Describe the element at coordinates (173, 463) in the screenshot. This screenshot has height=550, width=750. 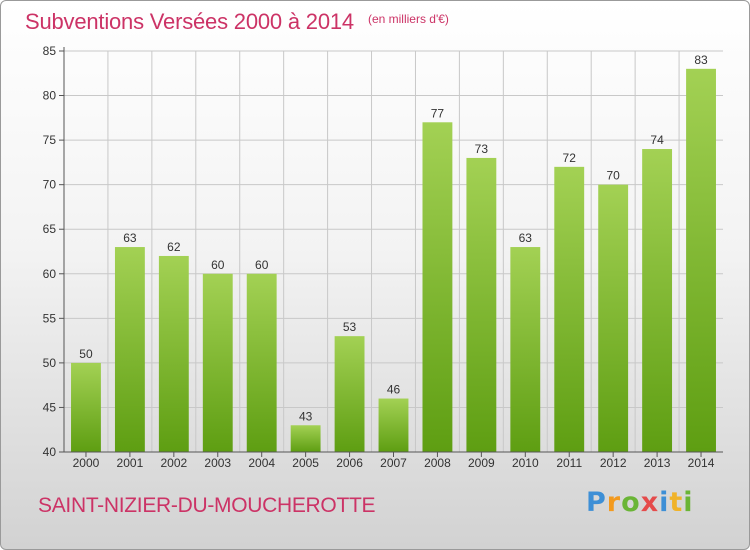
I see `x-tick-label: 2002` at that location.